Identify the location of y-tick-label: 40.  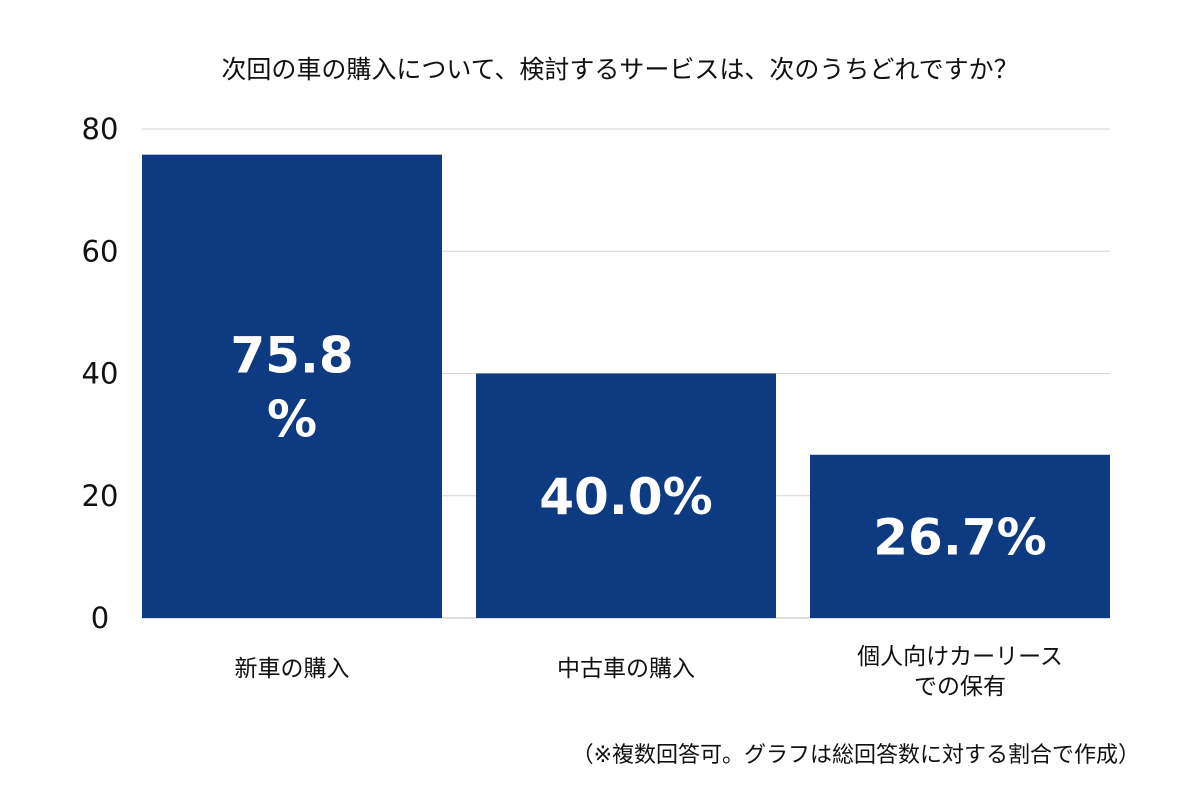
(100, 374).